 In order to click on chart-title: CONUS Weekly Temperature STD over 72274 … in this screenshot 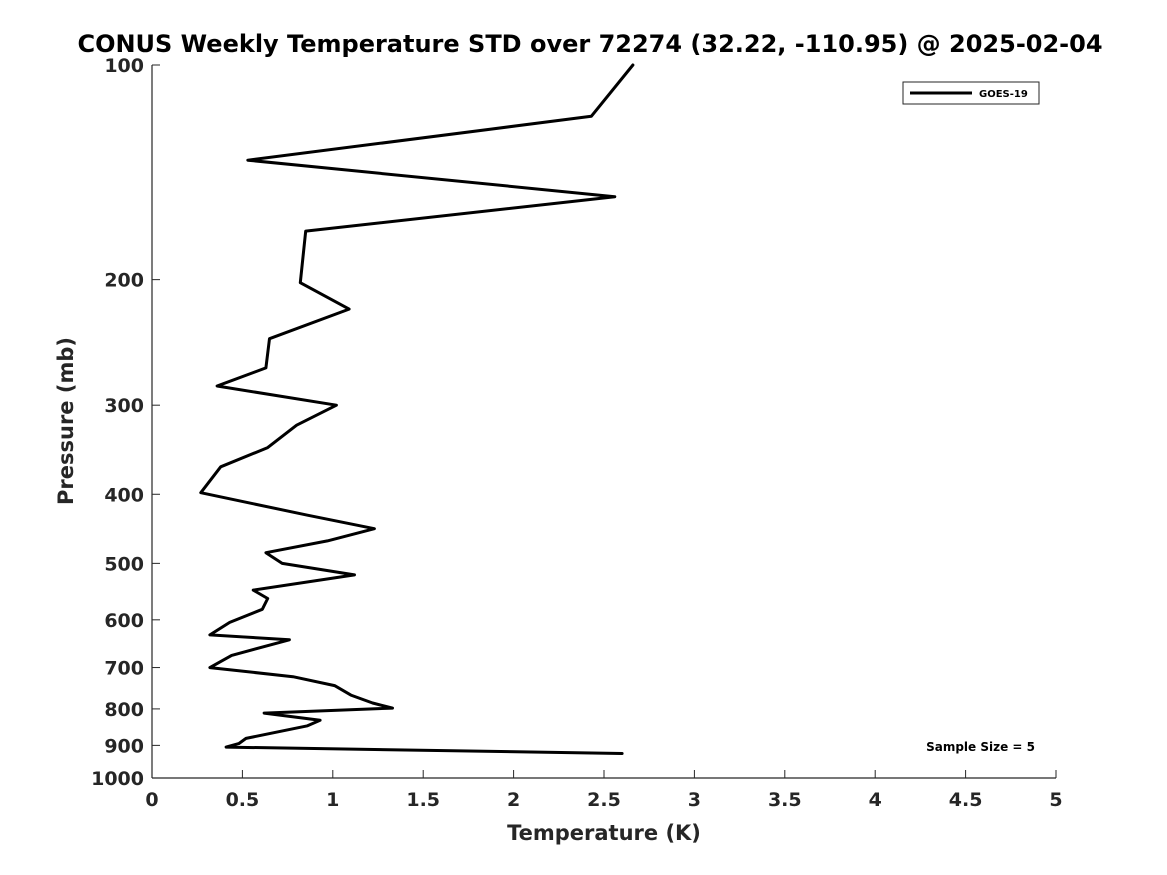, I will do `click(589, 44)`.